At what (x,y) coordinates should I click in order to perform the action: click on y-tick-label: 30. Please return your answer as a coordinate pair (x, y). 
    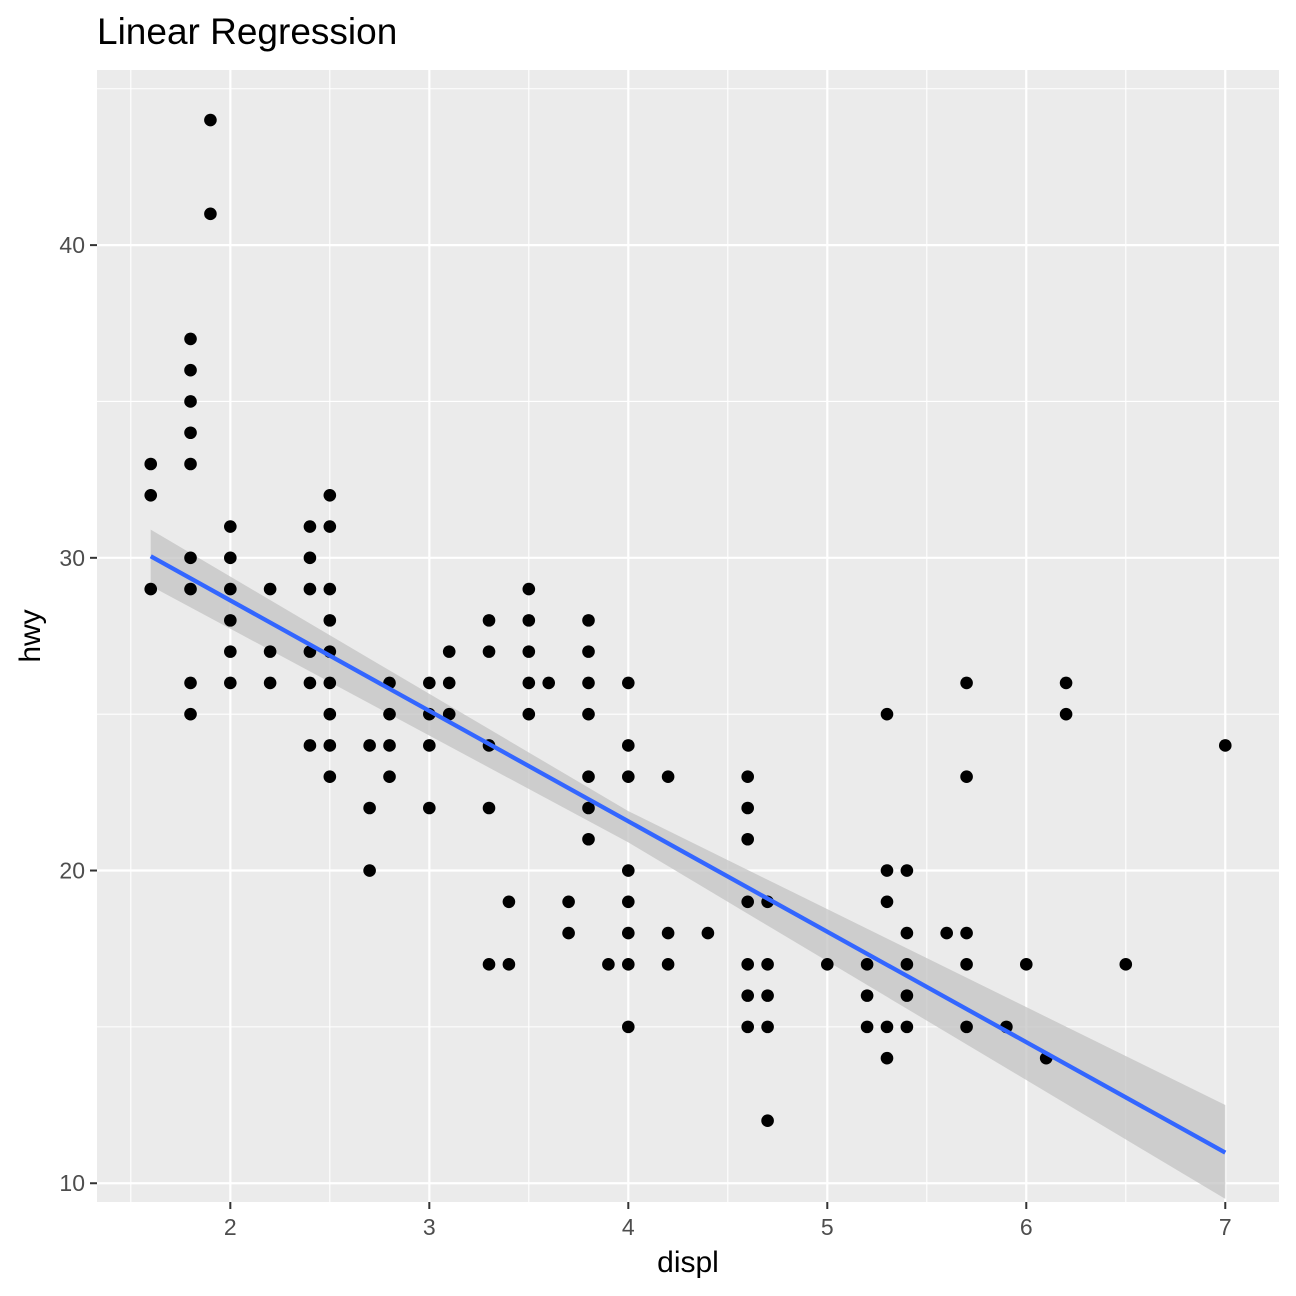
    Looking at the image, I should click on (72, 558).